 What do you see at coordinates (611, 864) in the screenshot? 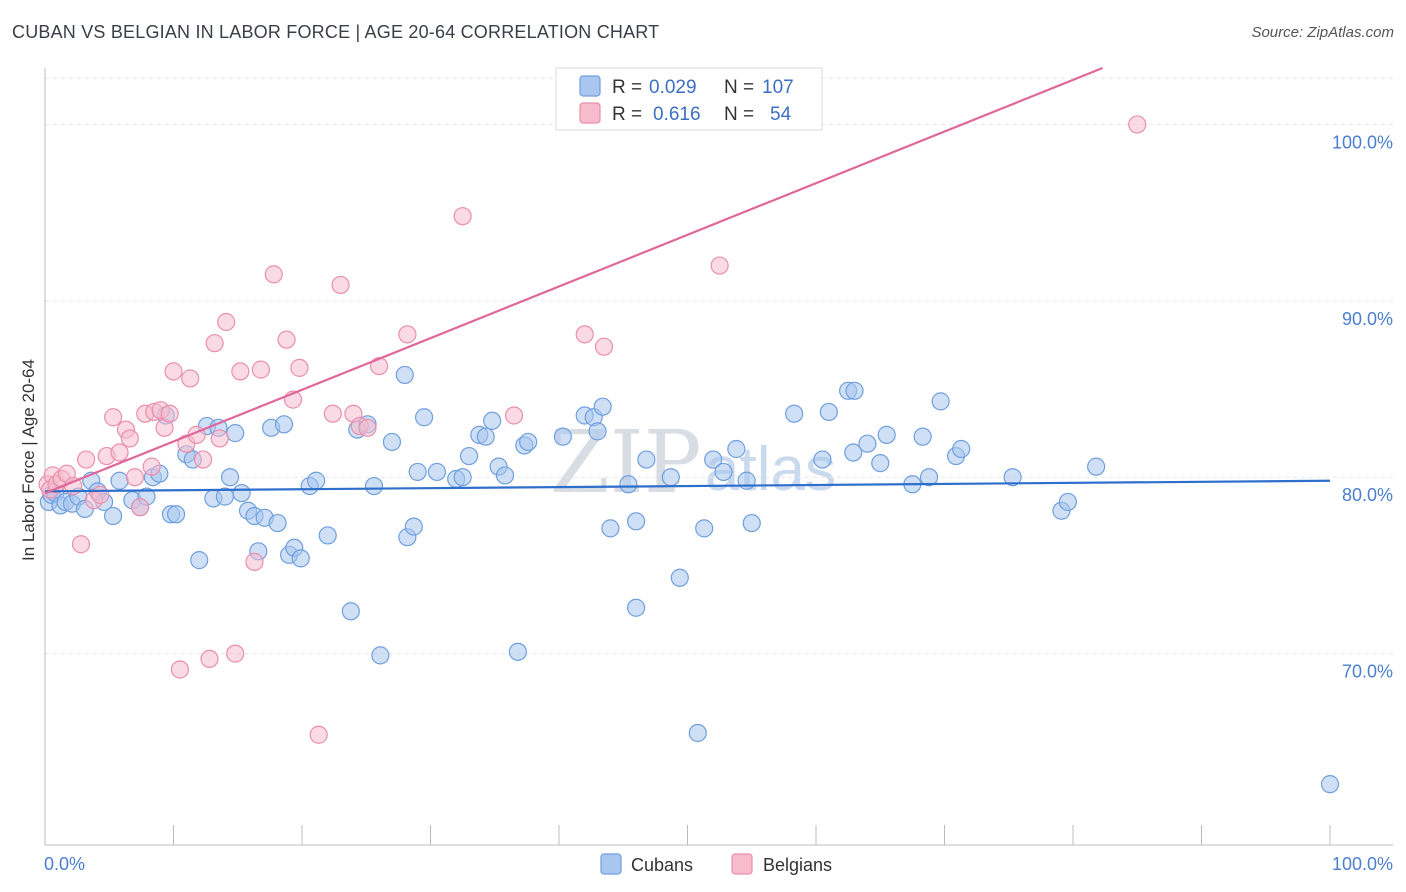
I see `bottom-legend-swatch-cubans` at bounding box center [611, 864].